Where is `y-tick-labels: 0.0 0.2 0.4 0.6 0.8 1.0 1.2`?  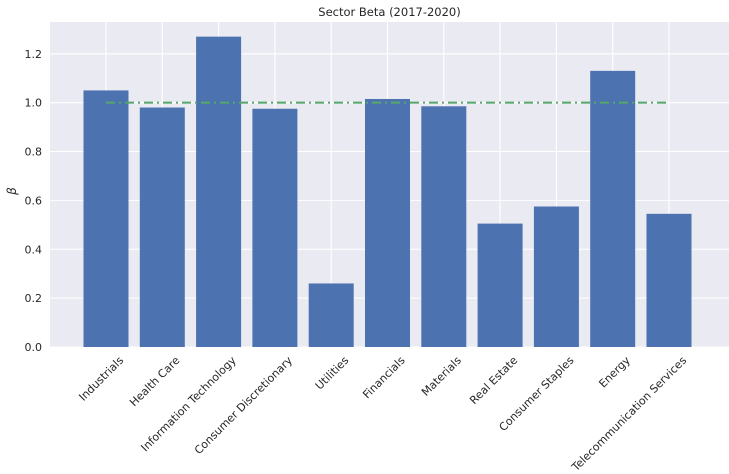
y-tick-labels: 0.0 0.2 0.4 0.6 0.8 1.0 1.2 is located at coordinates (34, 201).